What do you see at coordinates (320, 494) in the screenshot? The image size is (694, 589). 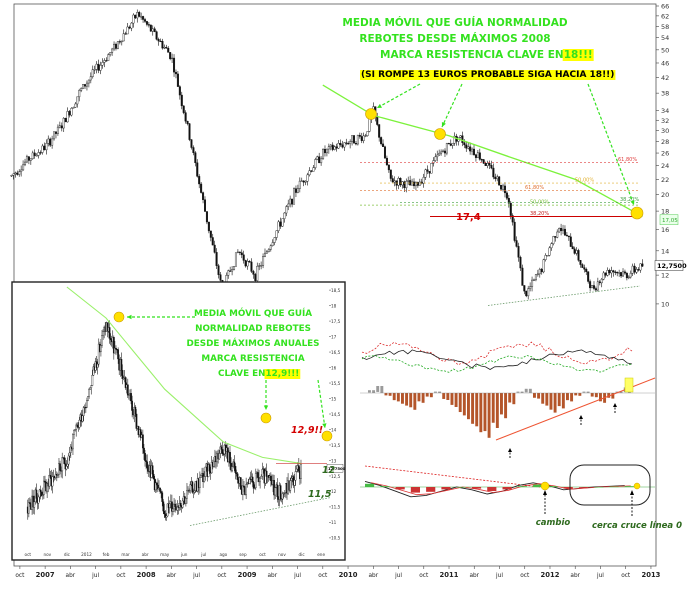 I see `inset-support-lower-label: 11,5` at bounding box center [320, 494].